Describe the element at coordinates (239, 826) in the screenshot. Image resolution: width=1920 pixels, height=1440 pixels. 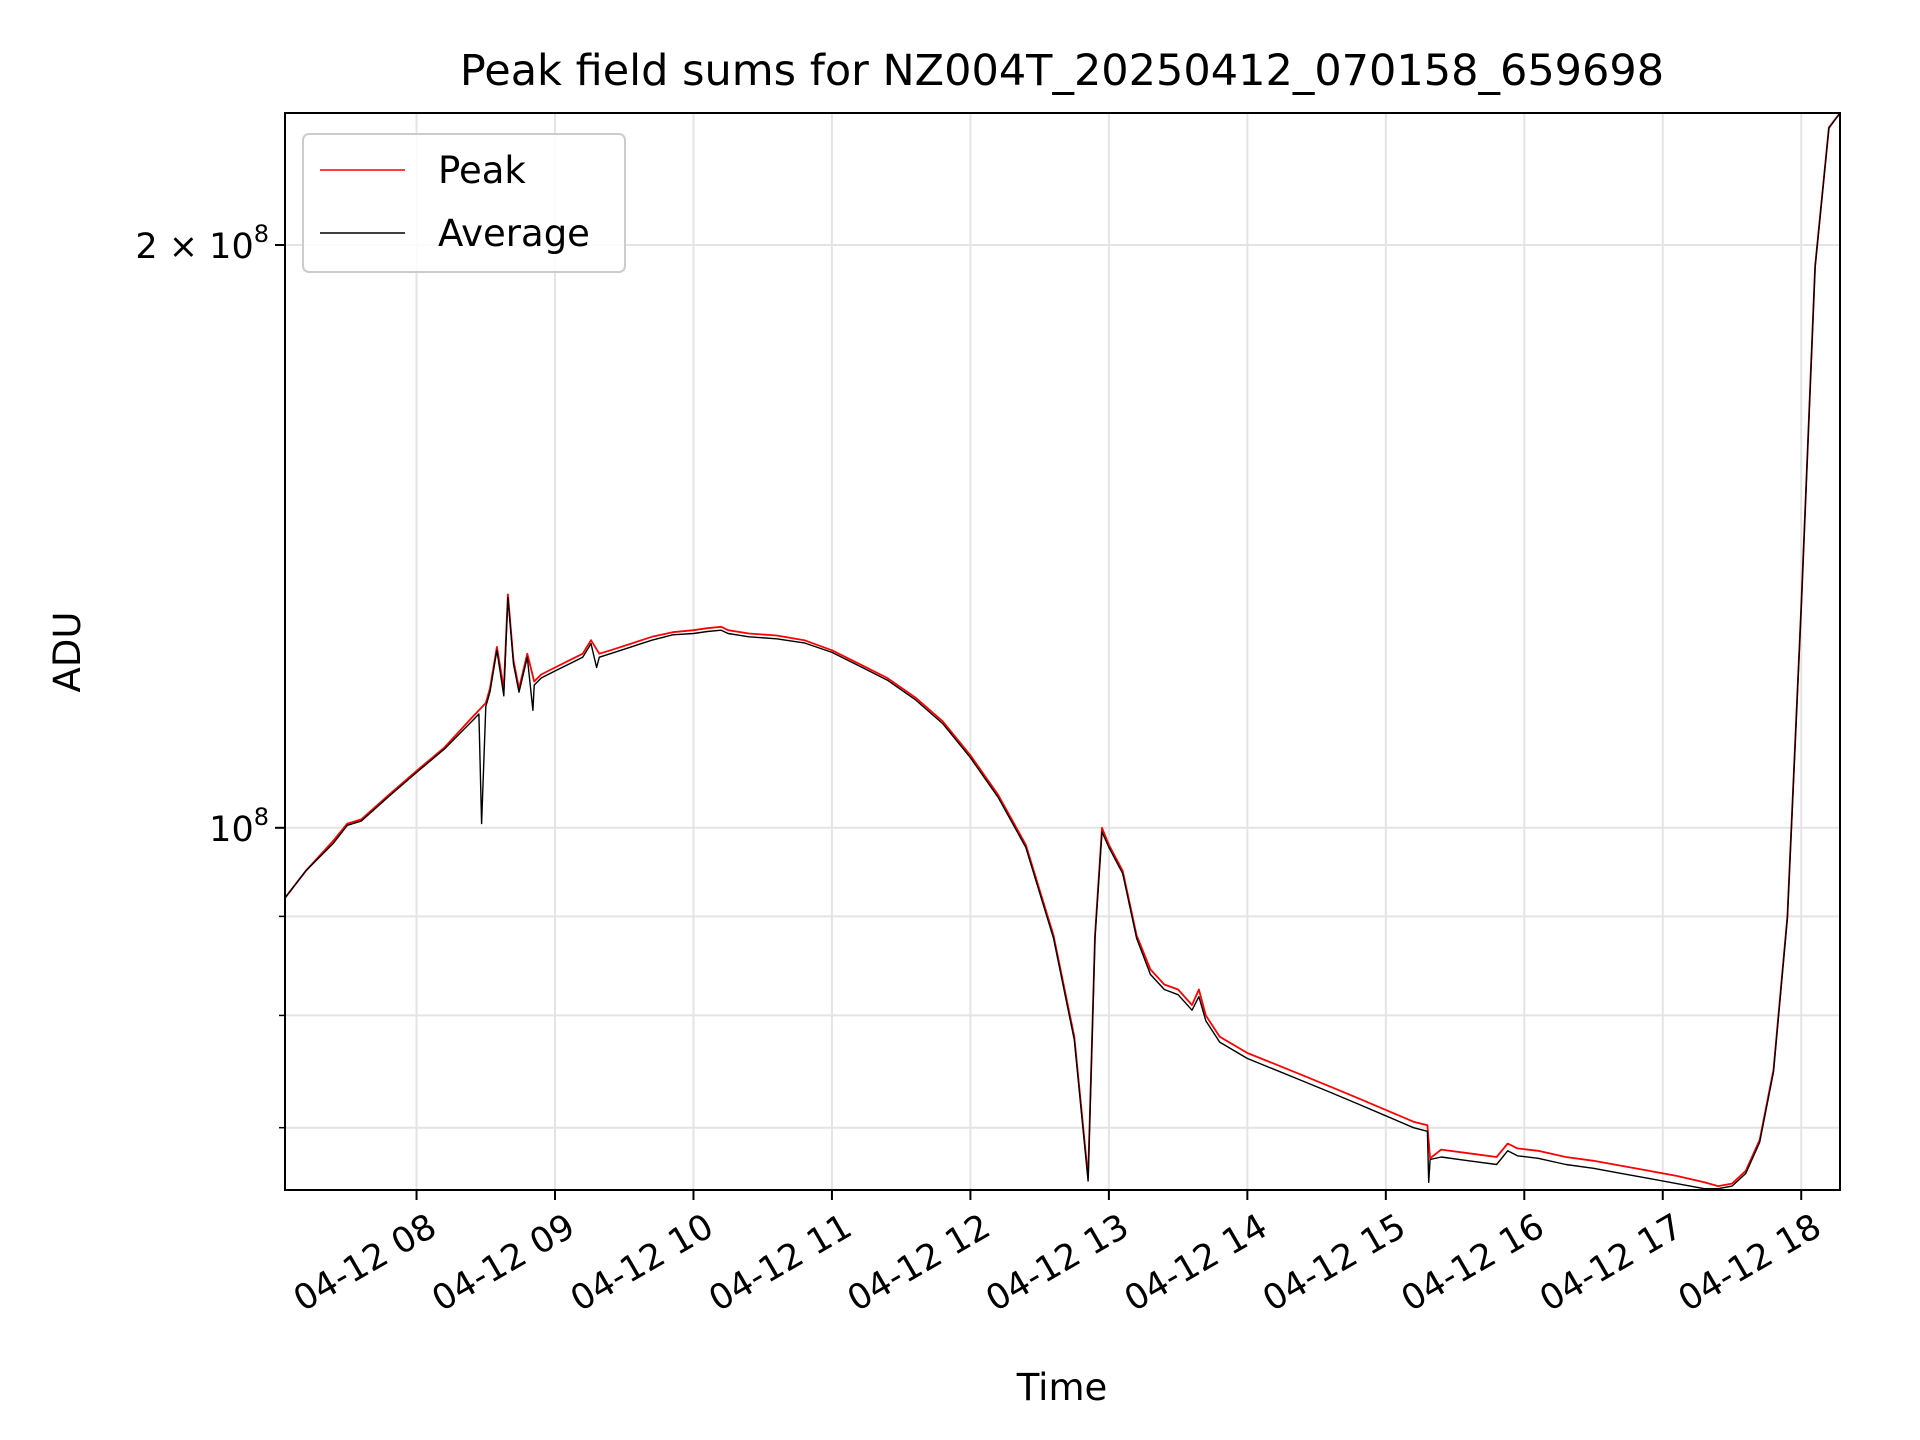
I see `y-tick-label: 108` at that location.